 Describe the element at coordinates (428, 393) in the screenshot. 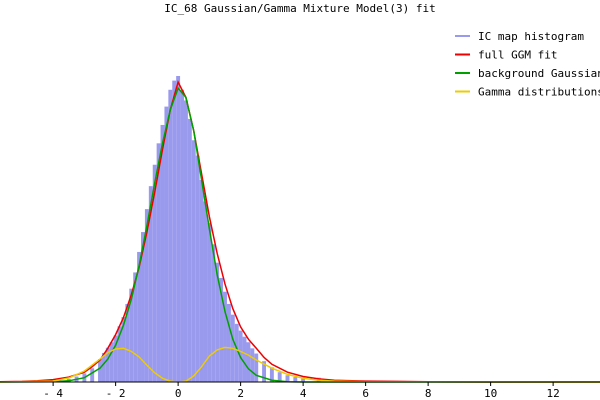

I see `x-tick-label: 8` at that location.